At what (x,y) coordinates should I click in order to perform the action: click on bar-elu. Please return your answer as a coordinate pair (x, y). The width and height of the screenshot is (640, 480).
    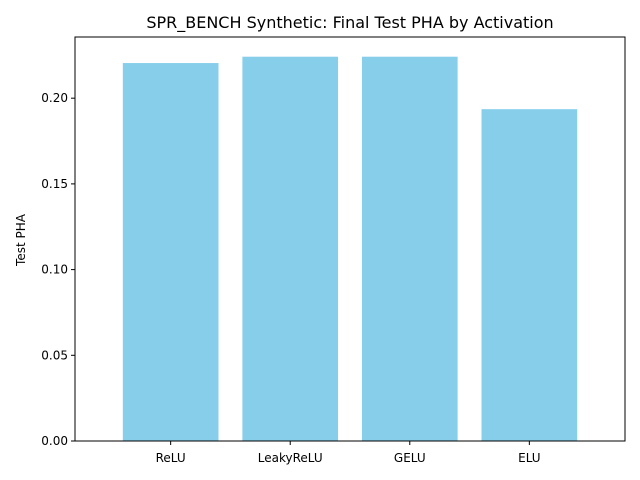
    Looking at the image, I should click on (529, 275).